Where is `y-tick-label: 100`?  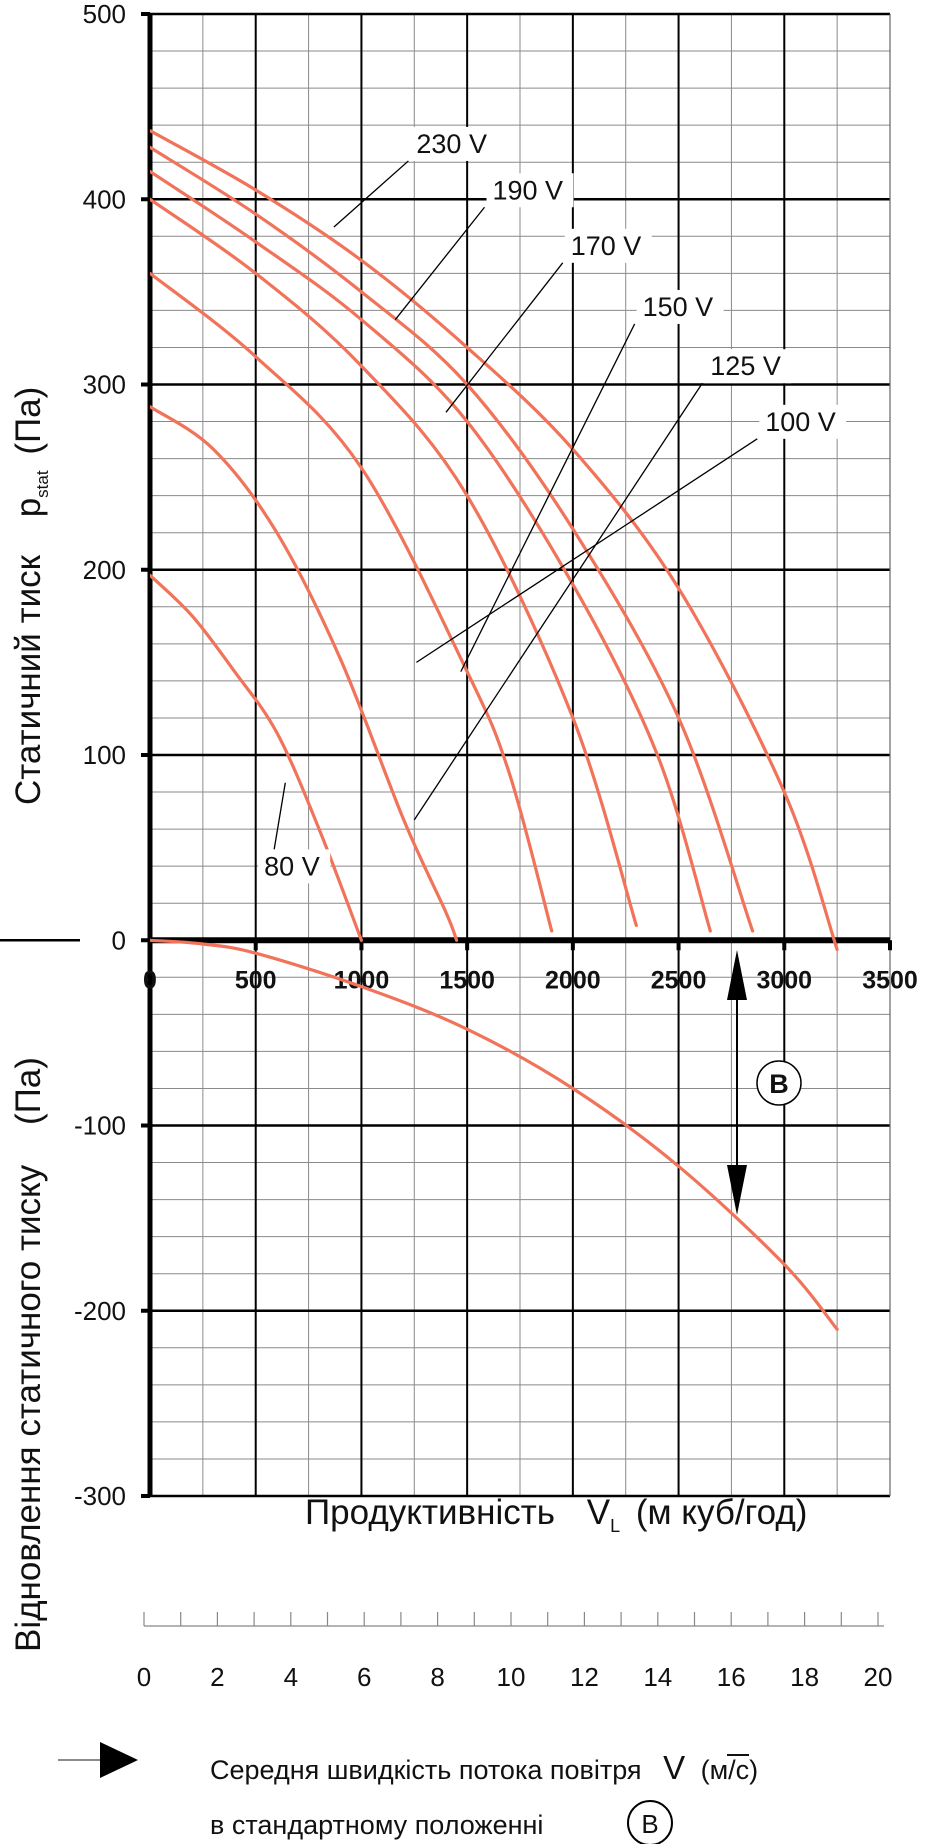 y-tick-label: 100 is located at coordinates (104, 755).